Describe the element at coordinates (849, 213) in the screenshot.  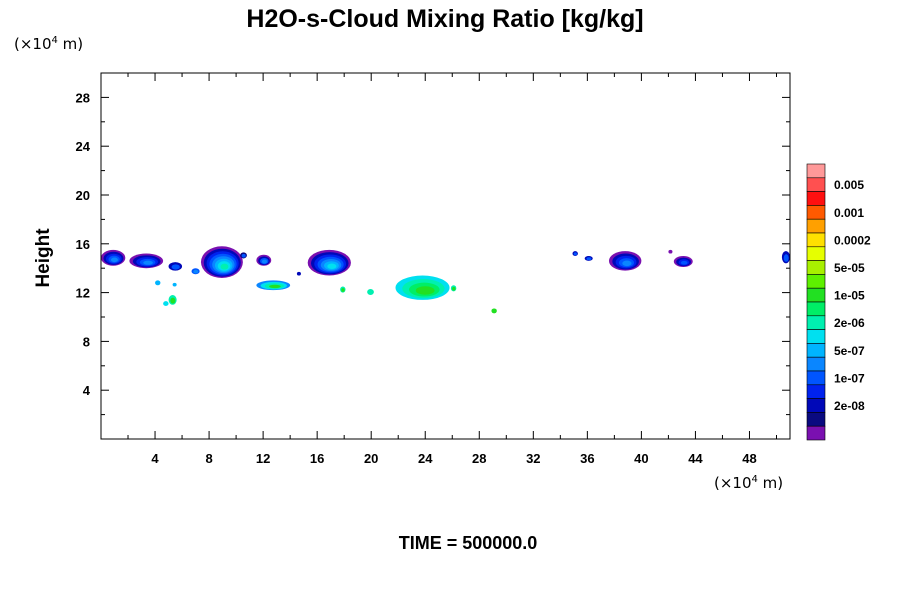
I see `legend-label: 0.001` at that location.